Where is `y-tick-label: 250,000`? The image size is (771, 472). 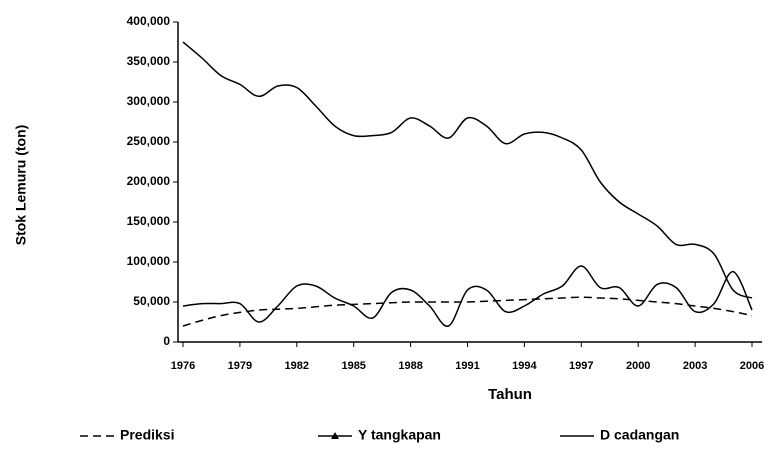 y-tick-label: 250,000 is located at coordinates (149, 141).